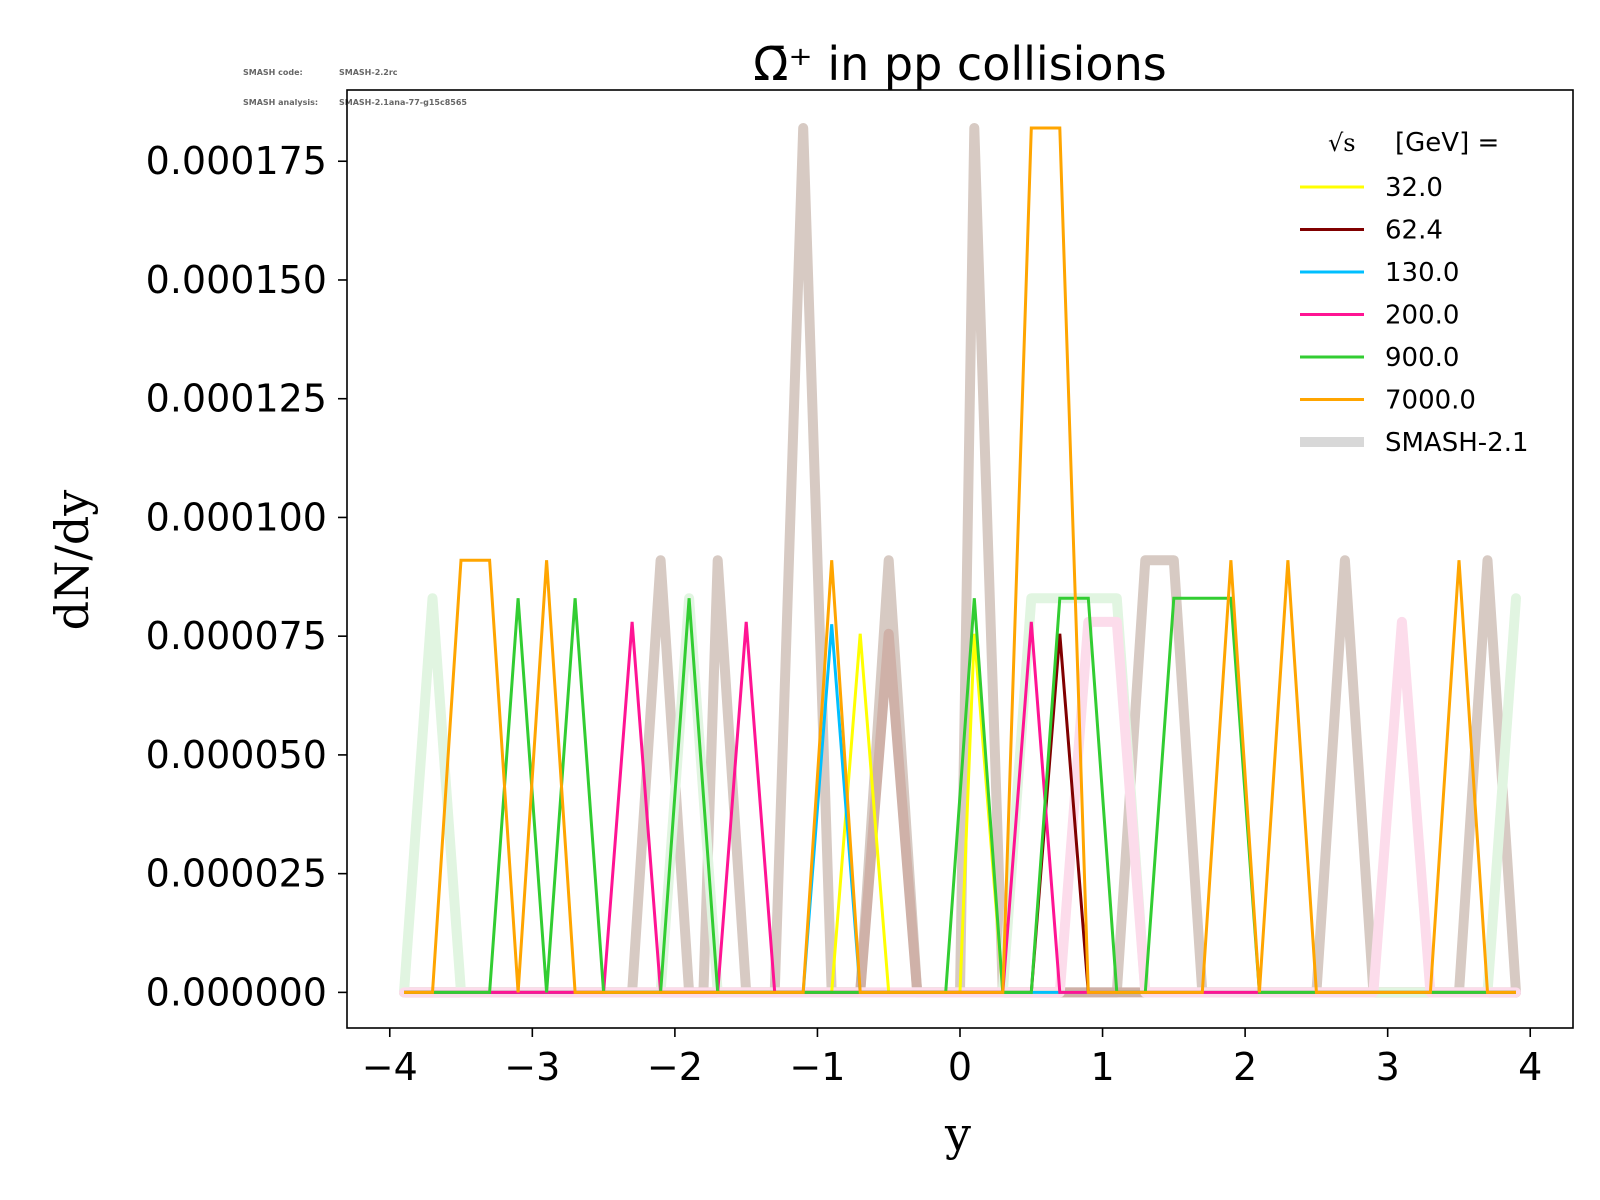  Describe the element at coordinates (817, 1067) in the screenshot. I see `x-tick-label: −1` at that location.